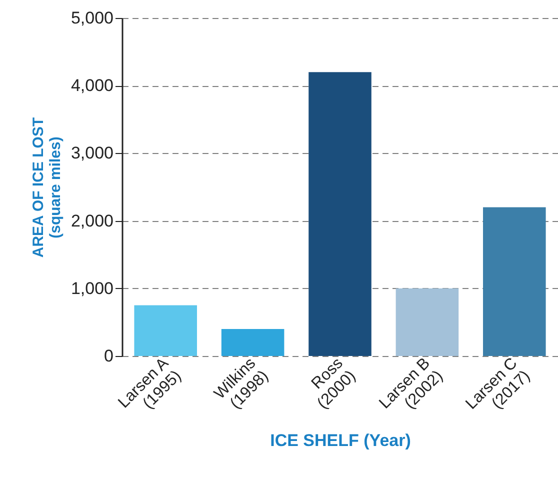 The width and height of the screenshot is (558, 498). Describe the element at coordinates (92, 220) in the screenshot. I see `y-tick-label: 2,000` at that location.